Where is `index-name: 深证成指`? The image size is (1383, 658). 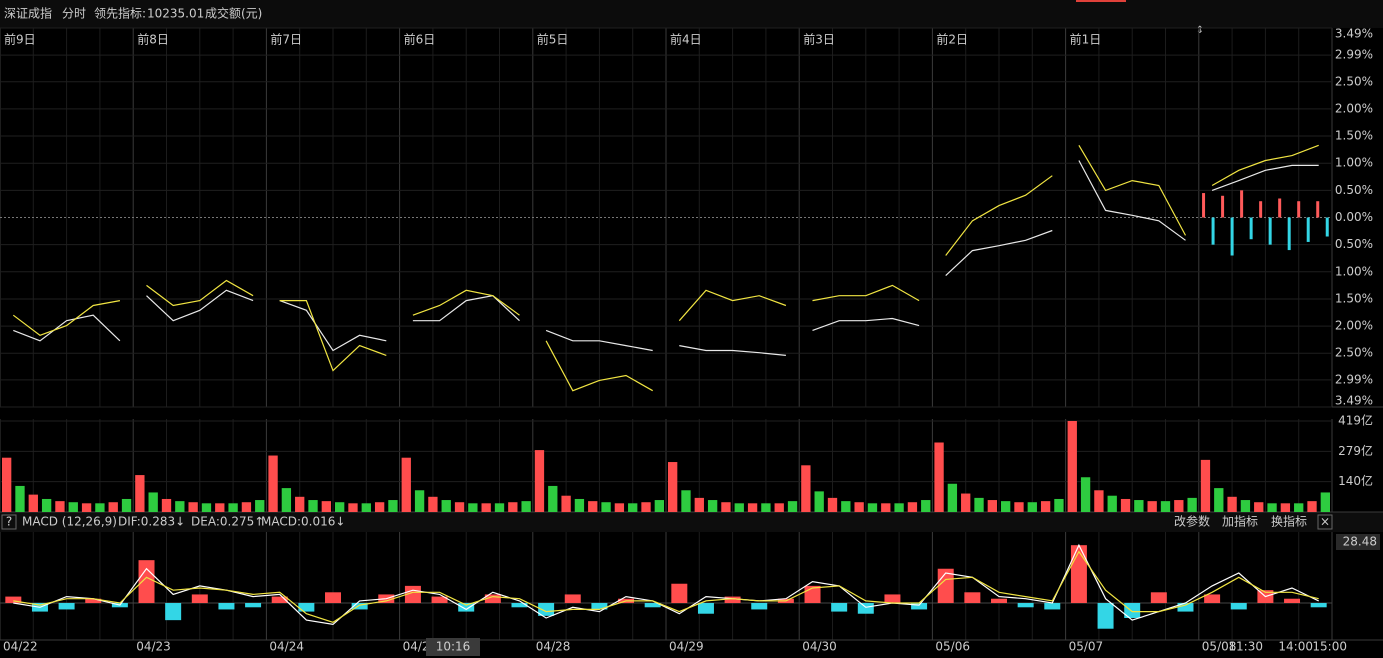
index-name: 深证成指 is located at coordinates (28, 13).